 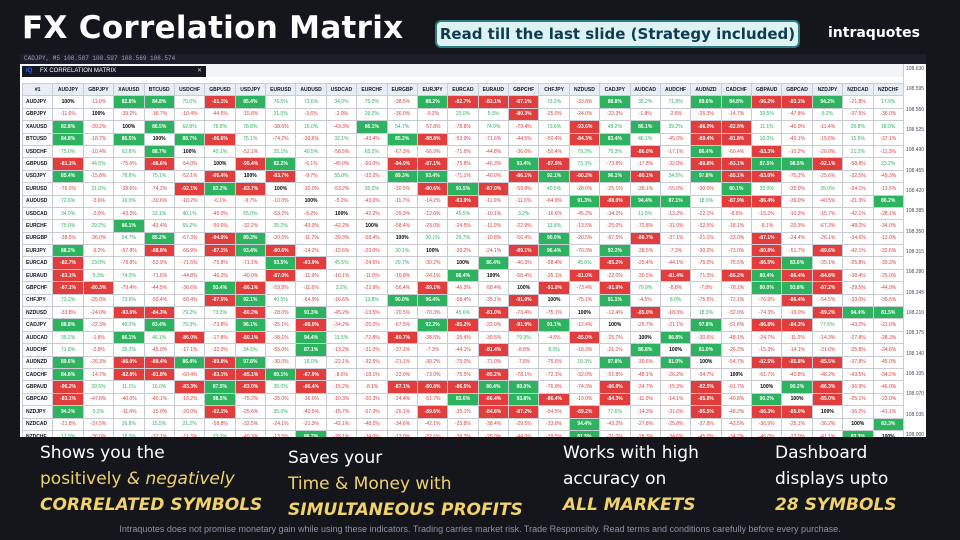 What do you see at coordinates (584, 251) in the screenshot?
I see `matrix-cell: -70.3%` at bounding box center [584, 251].